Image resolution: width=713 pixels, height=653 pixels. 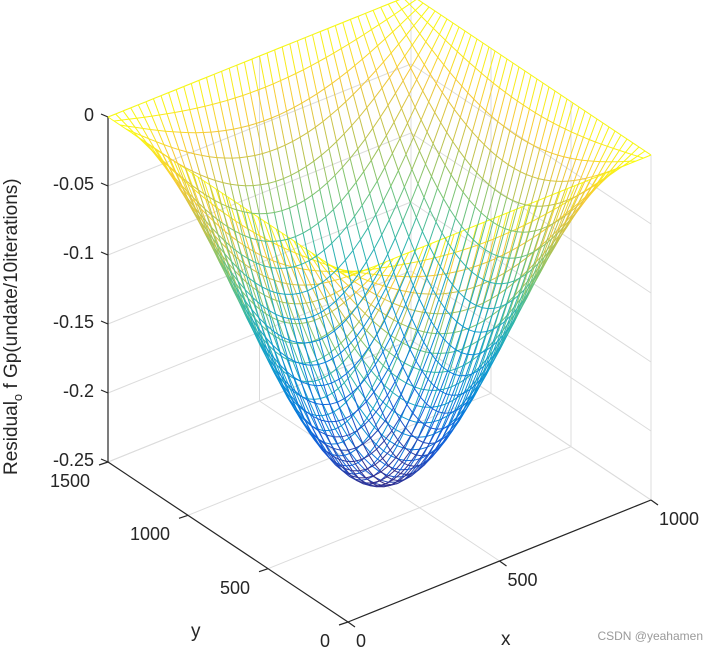 What do you see at coordinates (650, 636) in the screenshot?
I see `watermark: CSDN @yeahamen` at bounding box center [650, 636].